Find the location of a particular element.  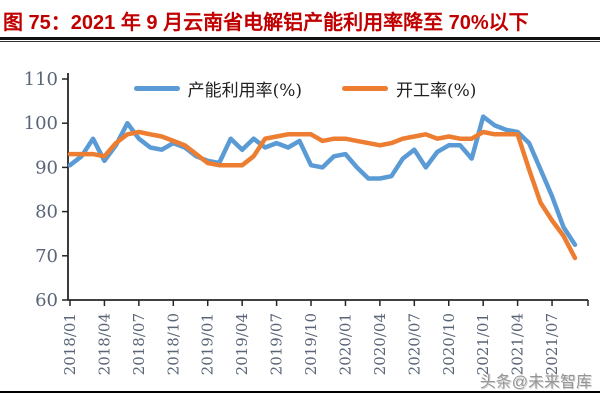

x-tick-label: 2021/04 is located at coordinates (518, 344).